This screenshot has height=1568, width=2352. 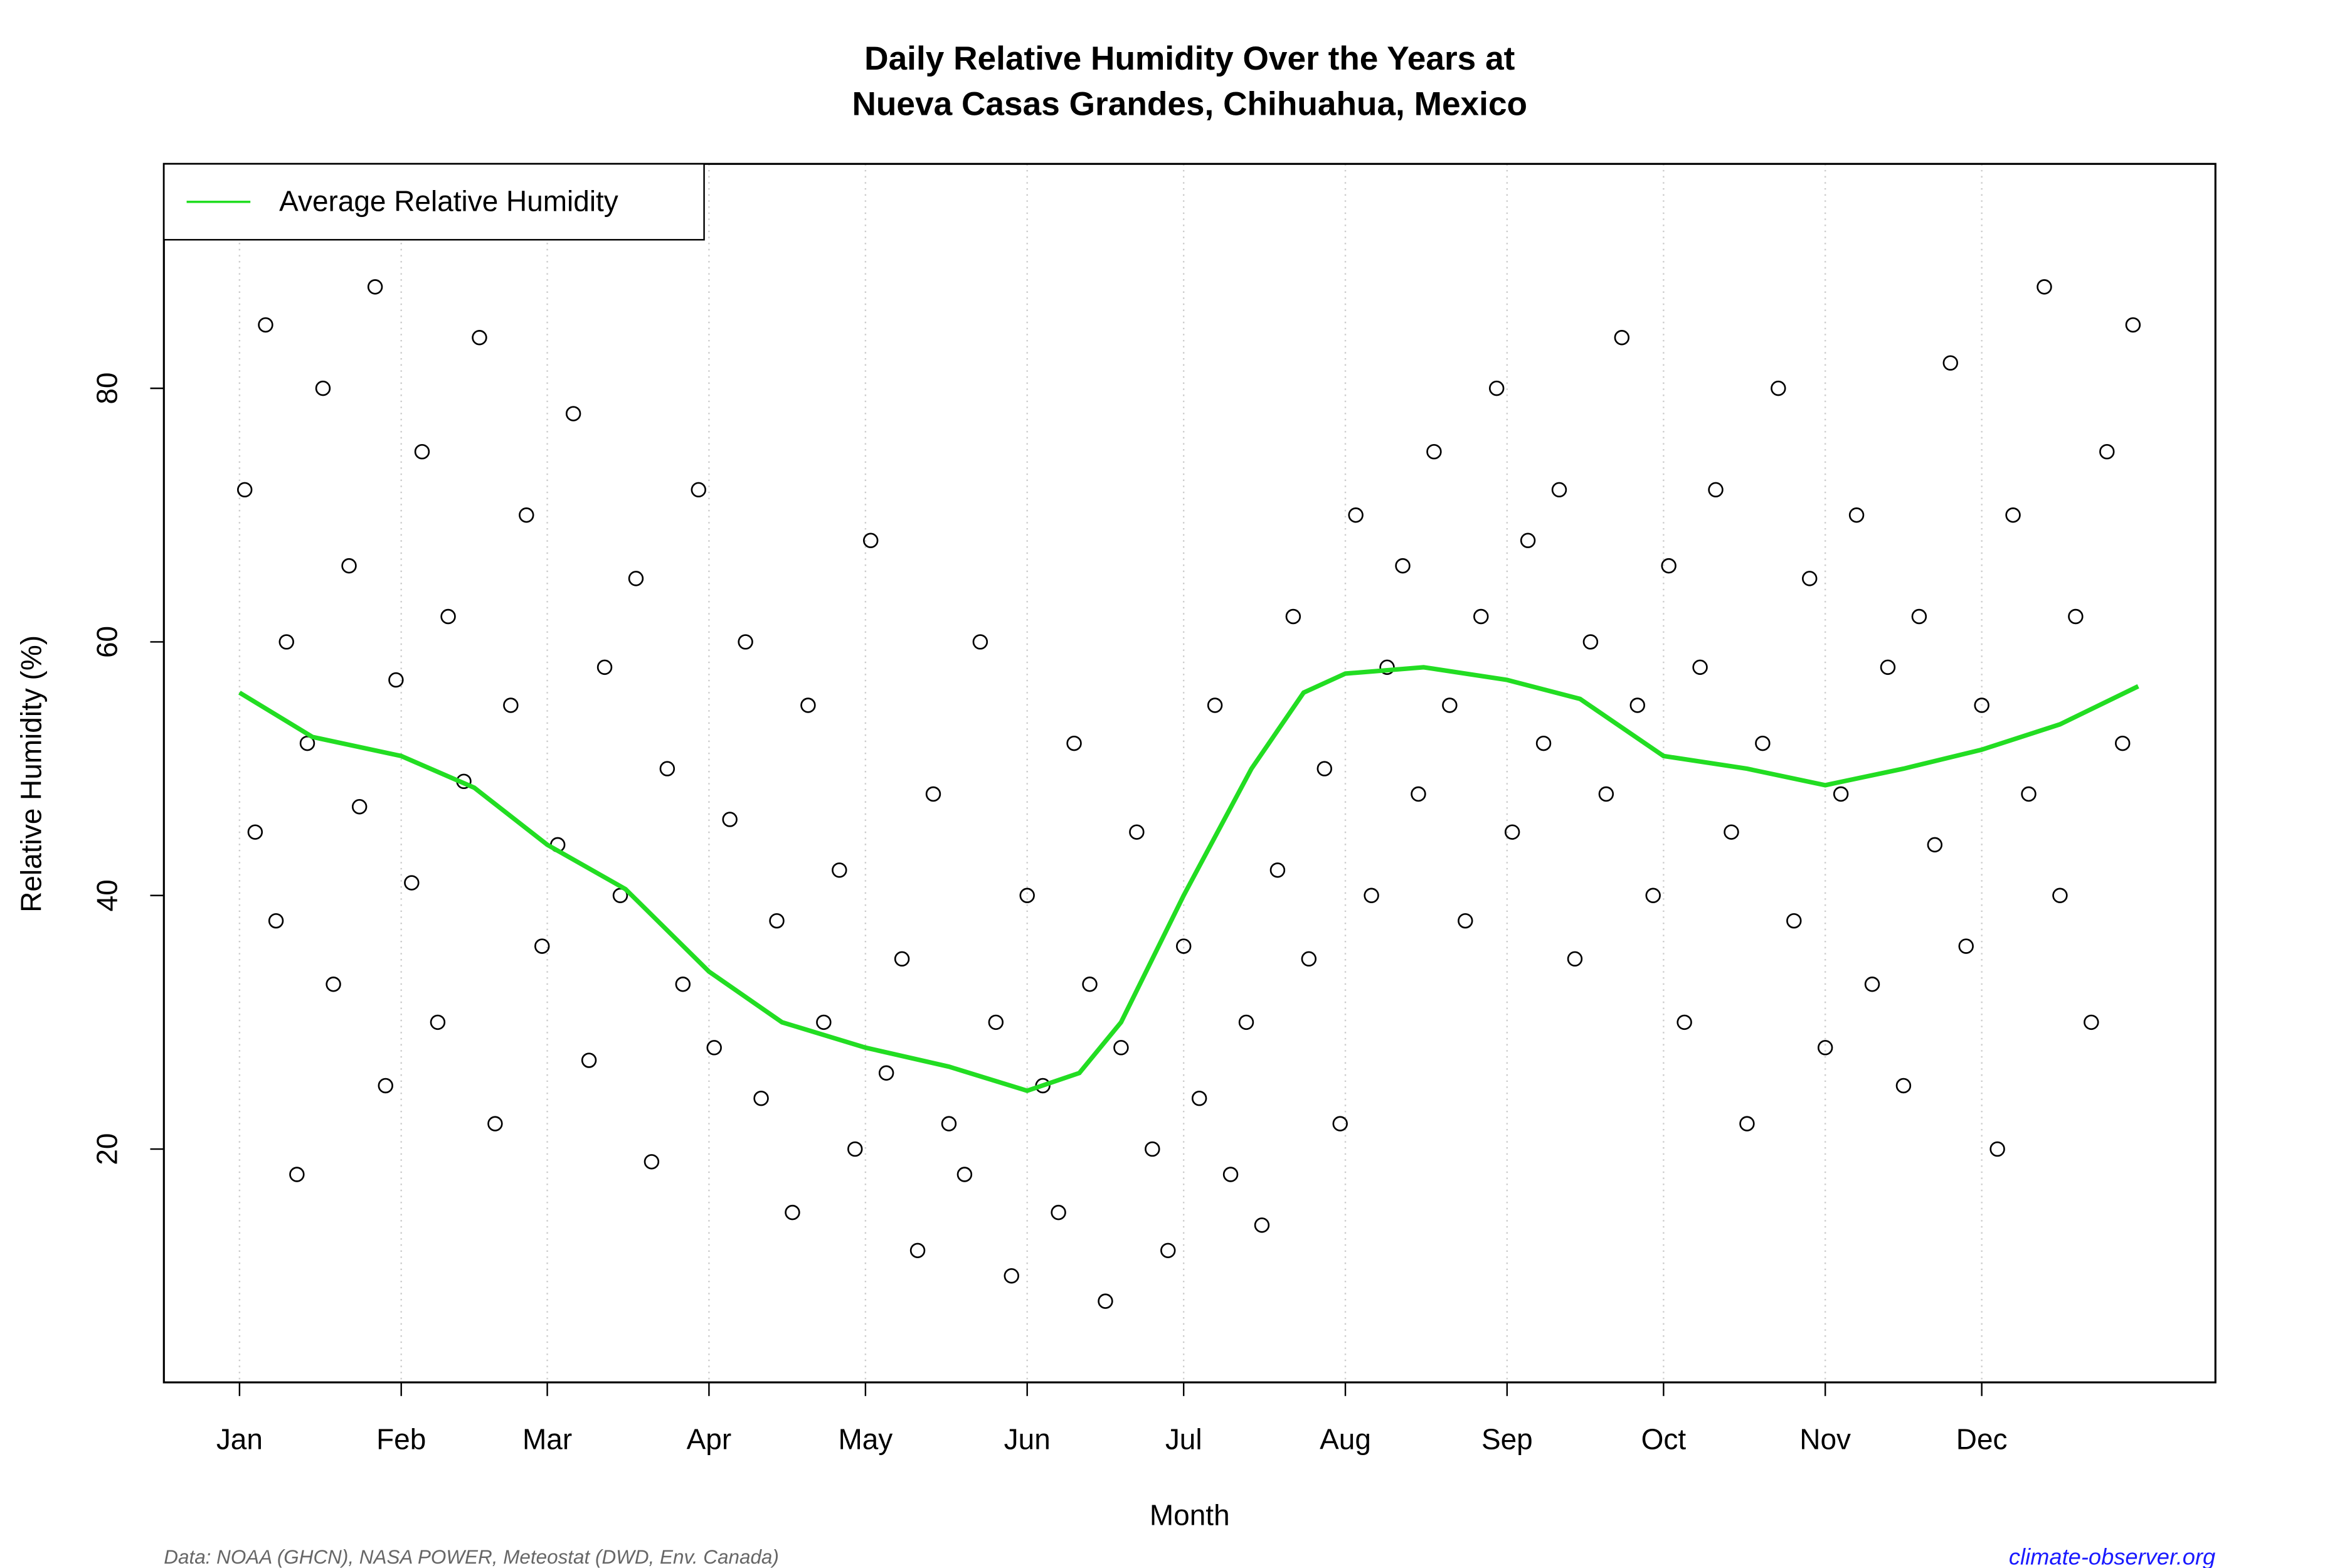 I want to click on y-tick-label: 40, so click(x=106, y=895).